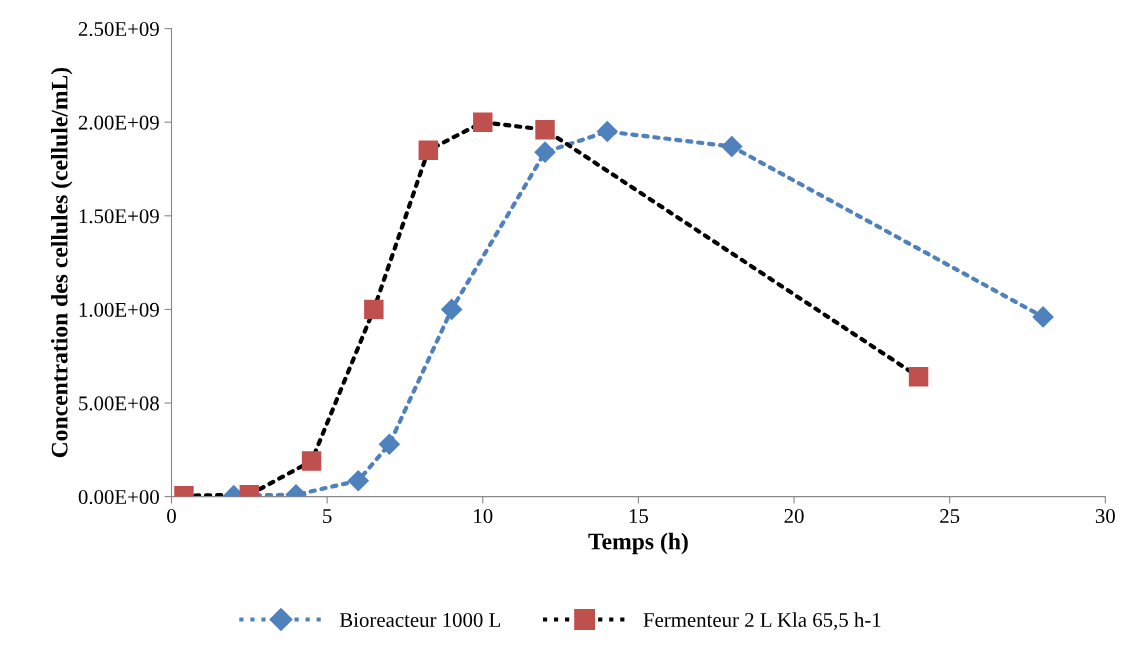 The height and width of the screenshot is (650, 1121). Describe the element at coordinates (483, 516) in the screenshot. I see `x-tick-label: 10` at that location.